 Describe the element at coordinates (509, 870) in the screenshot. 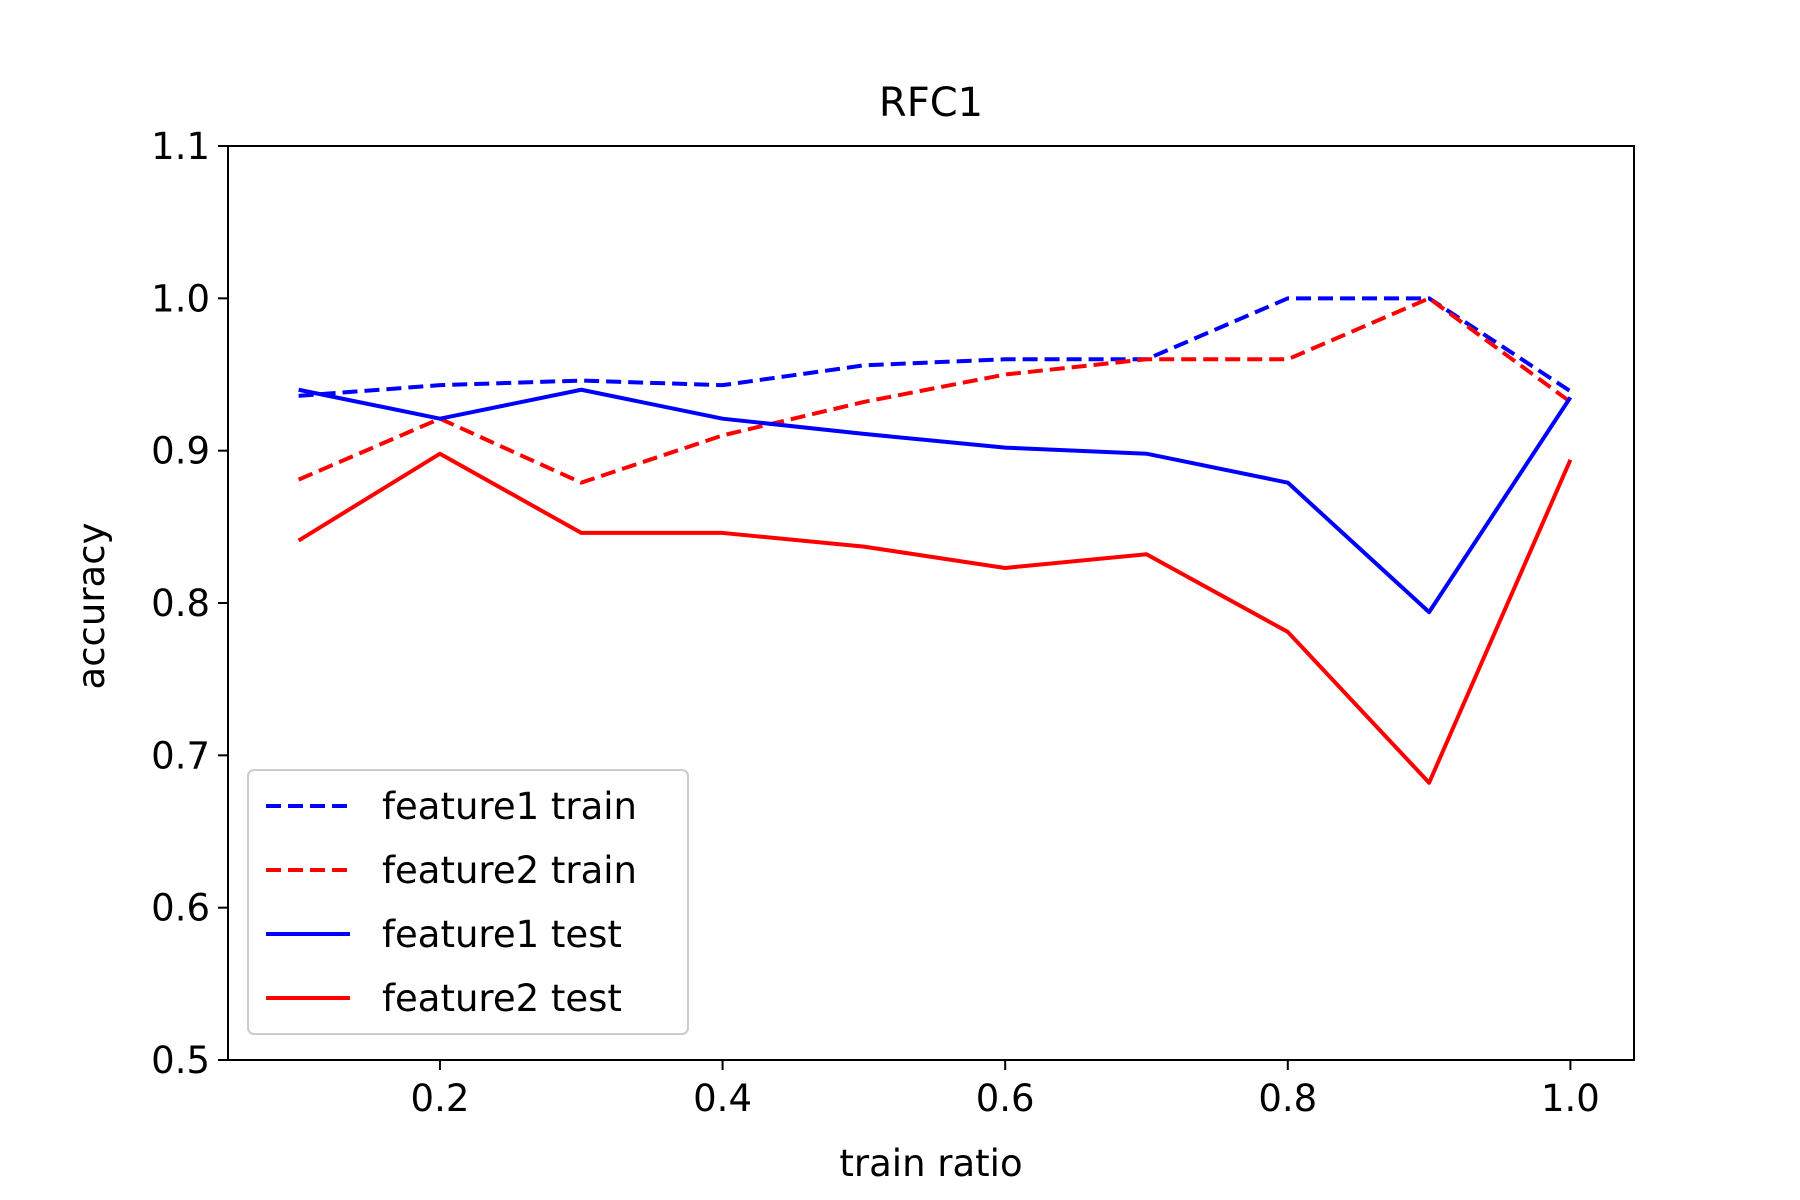

I see `legend-label: feature2 train` at that location.